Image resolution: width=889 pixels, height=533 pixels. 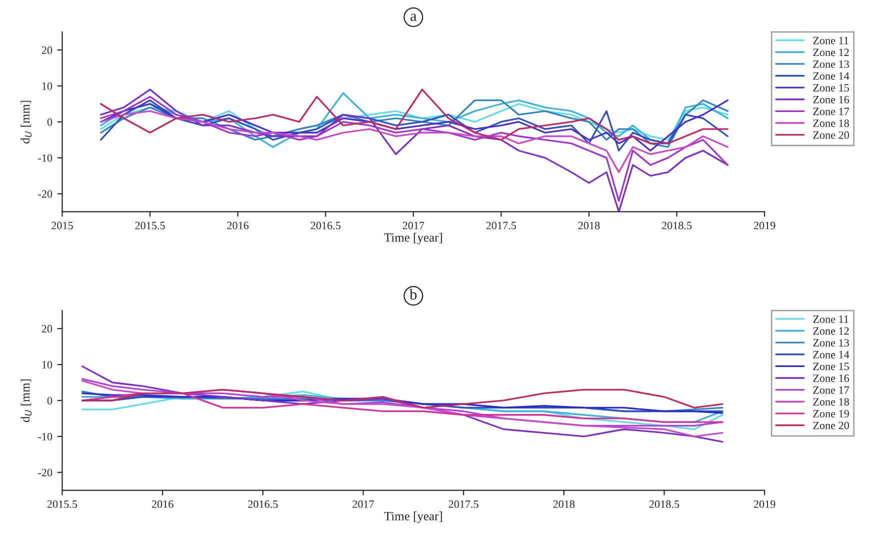 What do you see at coordinates (831, 414) in the screenshot?
I see `legend-label: Zone 19` at bounding box center [831, 414].